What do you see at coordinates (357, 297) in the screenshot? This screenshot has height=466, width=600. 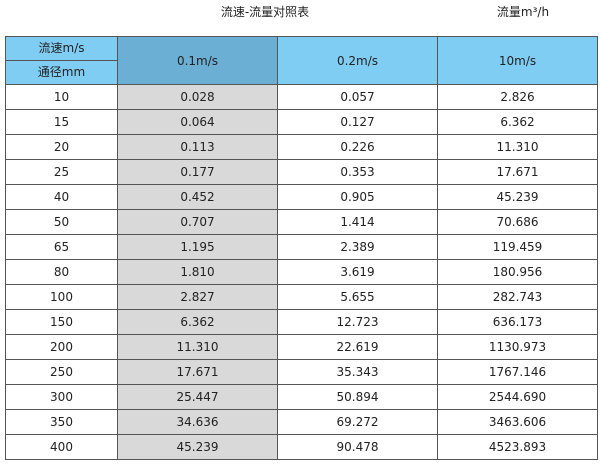 I see `flow-0.2-cell: 5.655` at bounding box center [357, 297].